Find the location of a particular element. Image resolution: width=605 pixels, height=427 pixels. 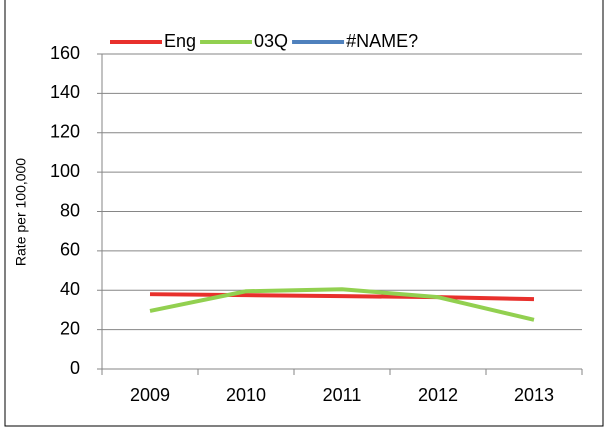

x-tick-label: 2009 is located at coordinates (150, 395).